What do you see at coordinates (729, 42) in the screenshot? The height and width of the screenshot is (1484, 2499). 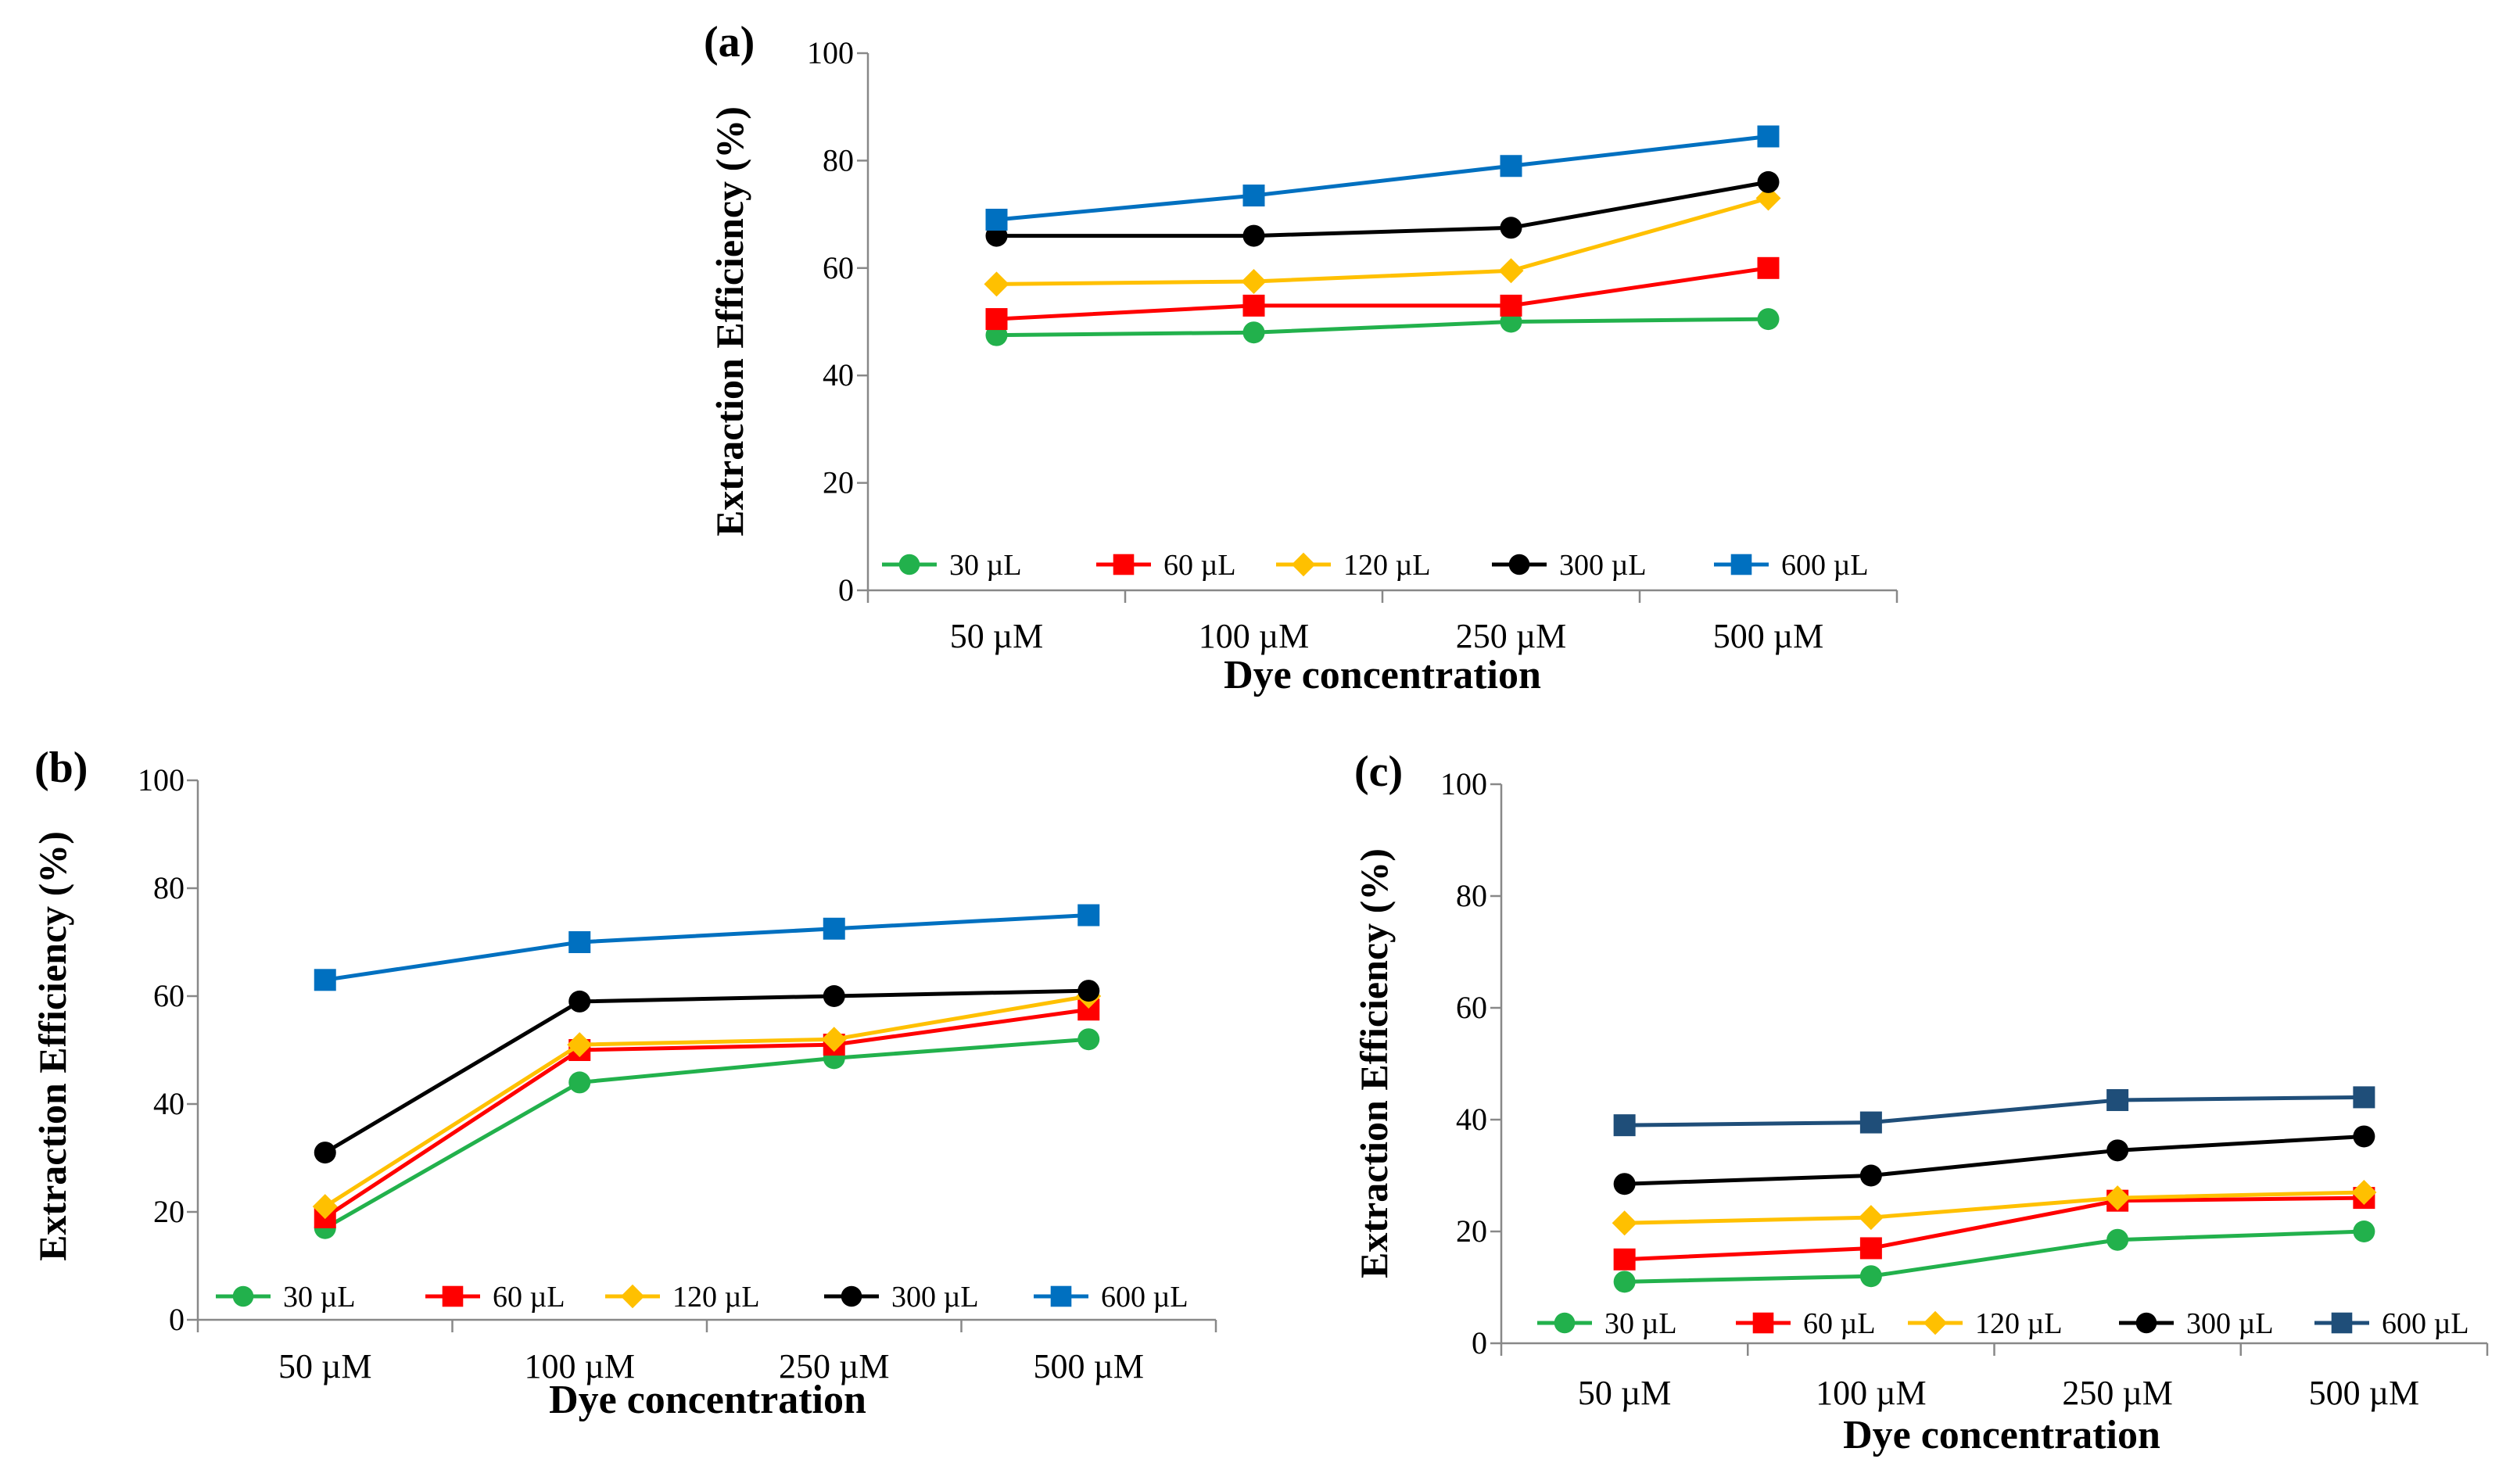 I see `panel-label: (a)` at bounding box center [729, 42].